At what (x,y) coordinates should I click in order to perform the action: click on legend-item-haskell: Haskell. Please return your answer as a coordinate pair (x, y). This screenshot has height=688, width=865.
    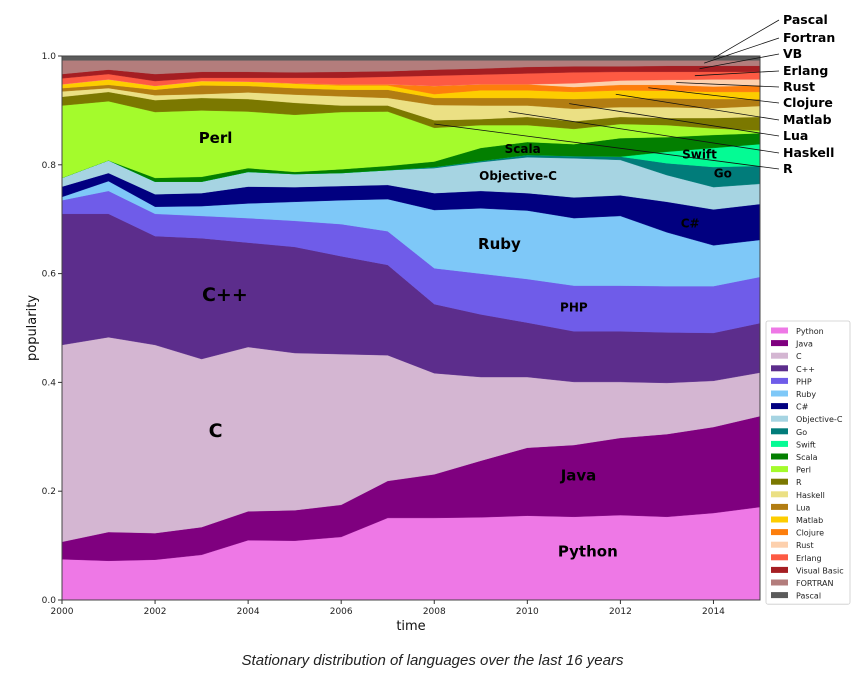
    Looking at the image, I should click on (798, 495).